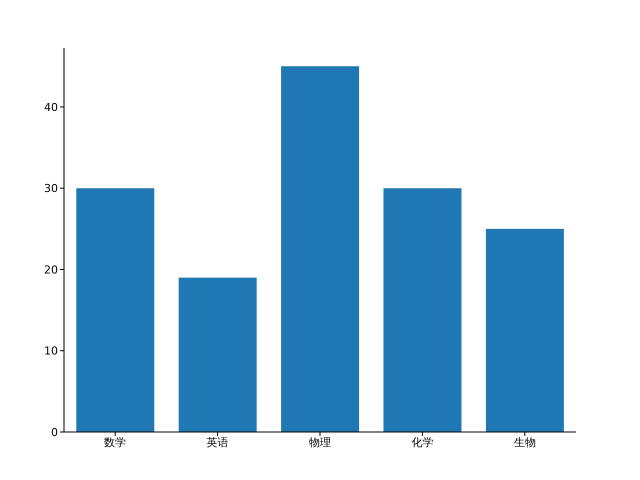 The width and height of the screenshot is (640, 480). Describe the element at coordinates (217, 442) in the screenshot. I see `x-tick-label: 英语` at that location.